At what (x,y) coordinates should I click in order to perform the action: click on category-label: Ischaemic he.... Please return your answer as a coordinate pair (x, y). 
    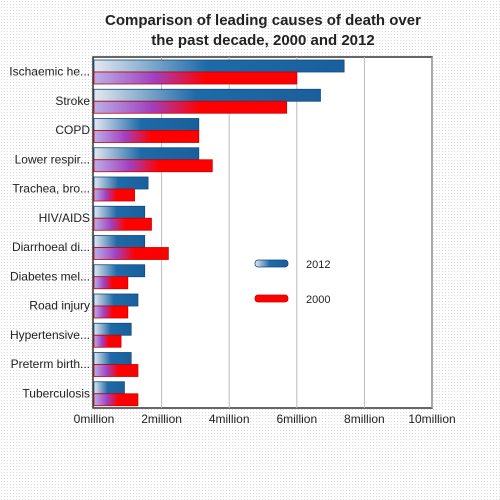
    Looking at the image, I should click on (49, 72).